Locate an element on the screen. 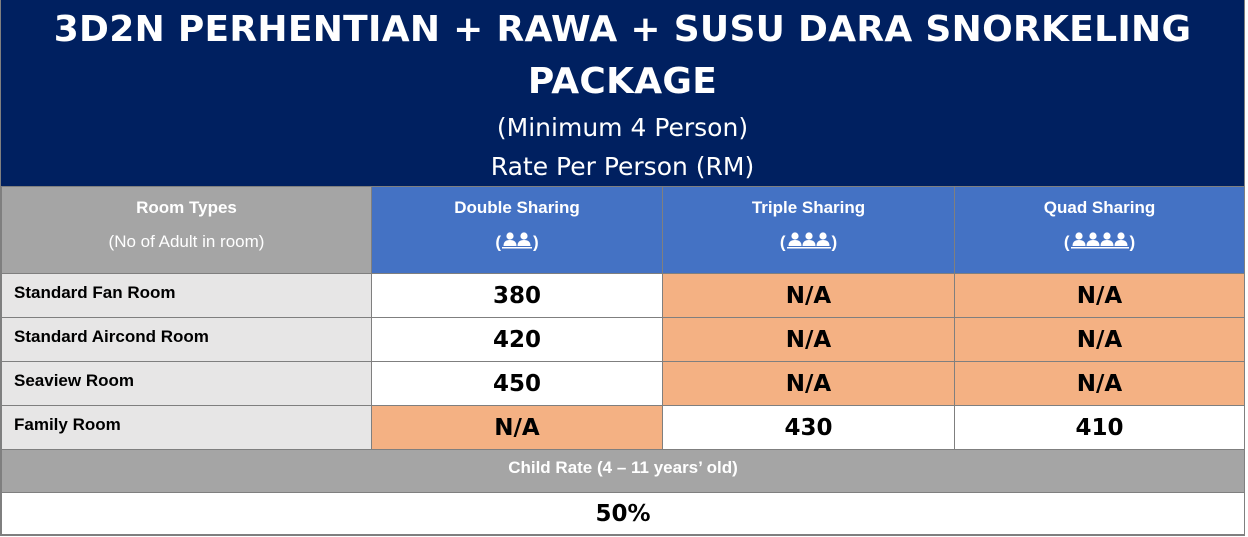  room-types-sublabel: (No of Adult in room) is located at coordinates (186, 241).